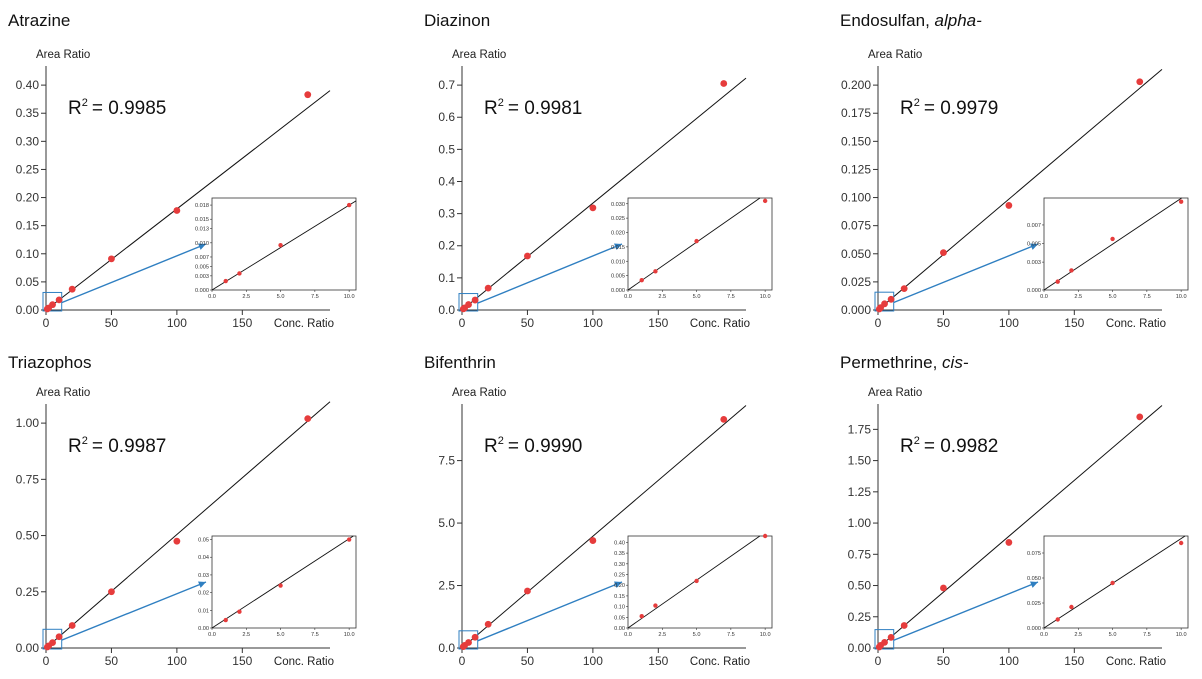 This screenshot has height=679, width=1202. Describe the element at coordinates (460, 362) in the screenshot. I see `chart-title-main: Bifenthrin` at that location.